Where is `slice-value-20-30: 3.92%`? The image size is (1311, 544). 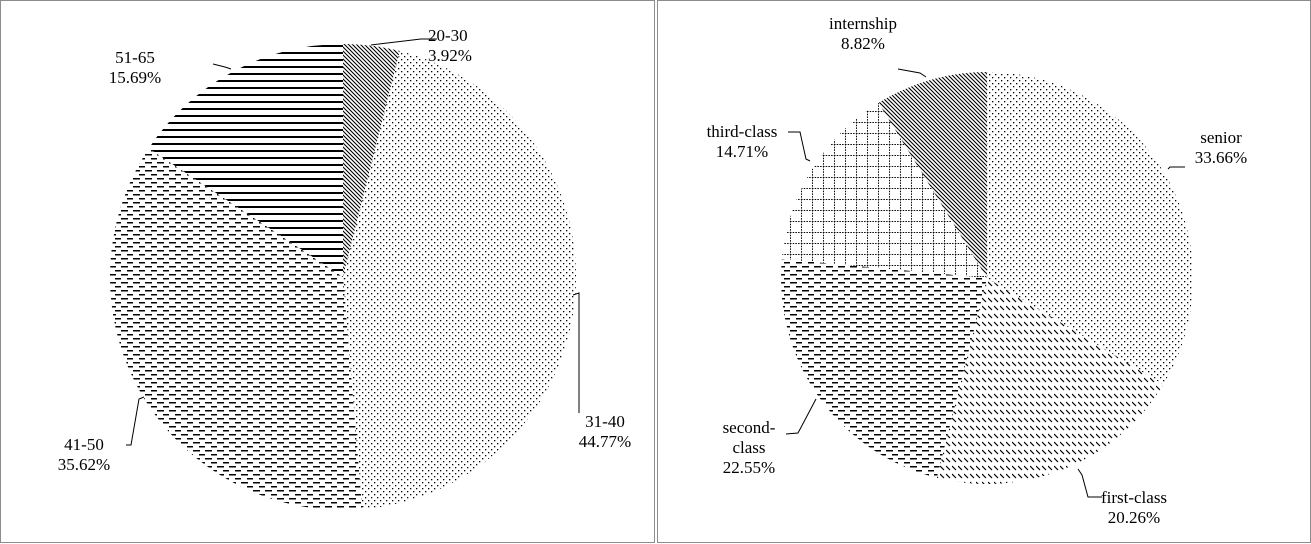
slice-value-20-30: 3.92% is located at coordinates (450, 55).